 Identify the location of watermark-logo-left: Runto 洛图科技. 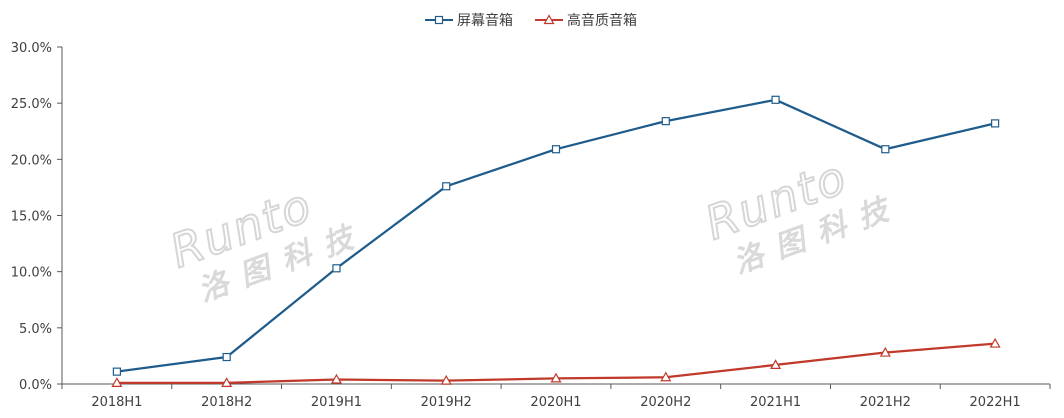
(266, 243).